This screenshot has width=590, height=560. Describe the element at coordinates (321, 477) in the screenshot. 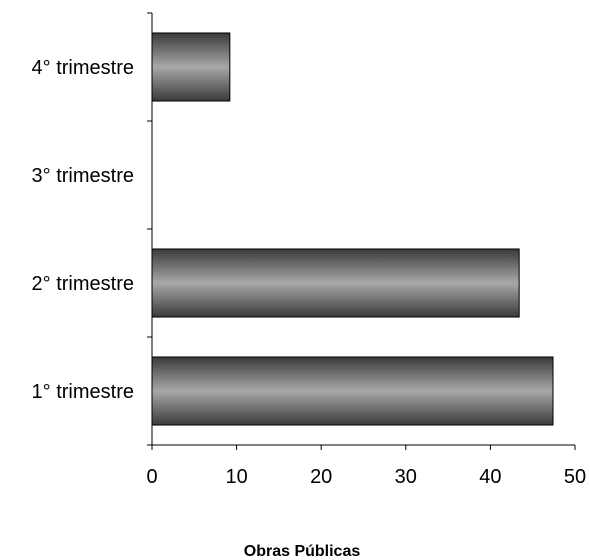

I see `x-tick-label-20: 20` at that location.